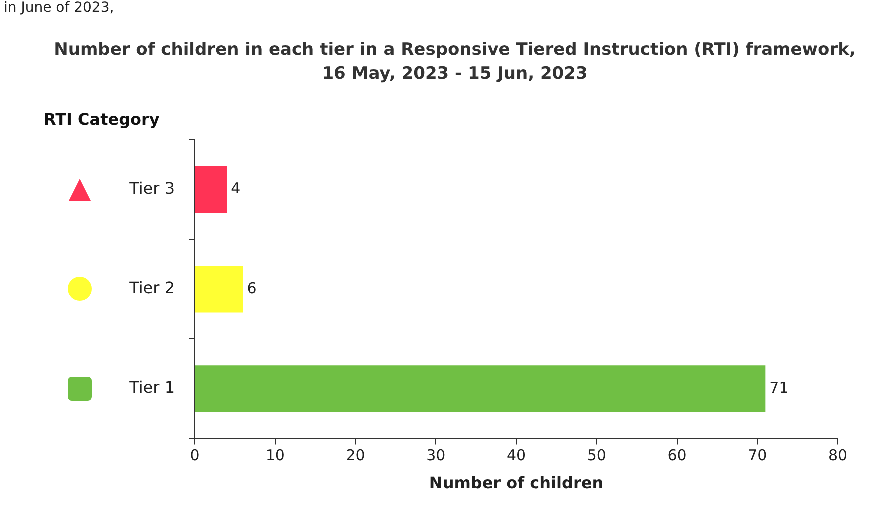 This screenshot has height=518, width=893. I want to click on data-label: 4, so click(236, 189).